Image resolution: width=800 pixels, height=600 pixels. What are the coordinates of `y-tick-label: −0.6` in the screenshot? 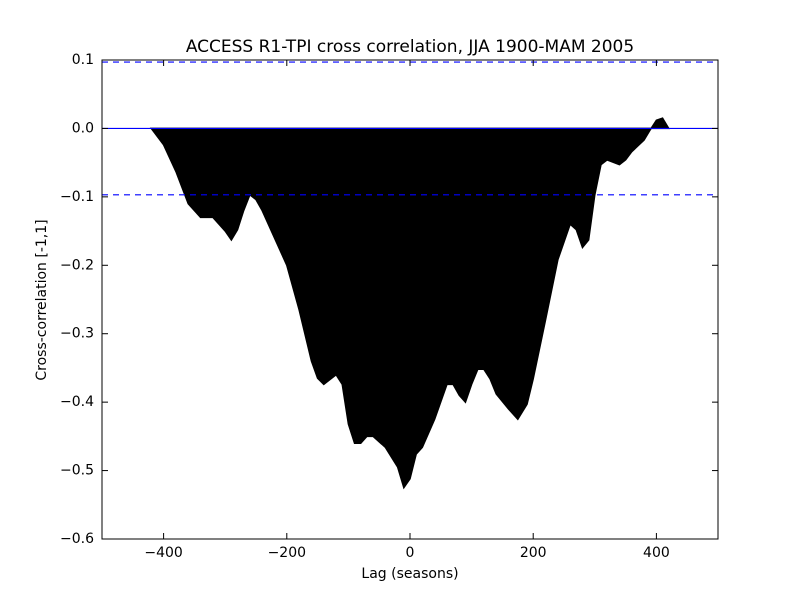 It's located at (77, 539).